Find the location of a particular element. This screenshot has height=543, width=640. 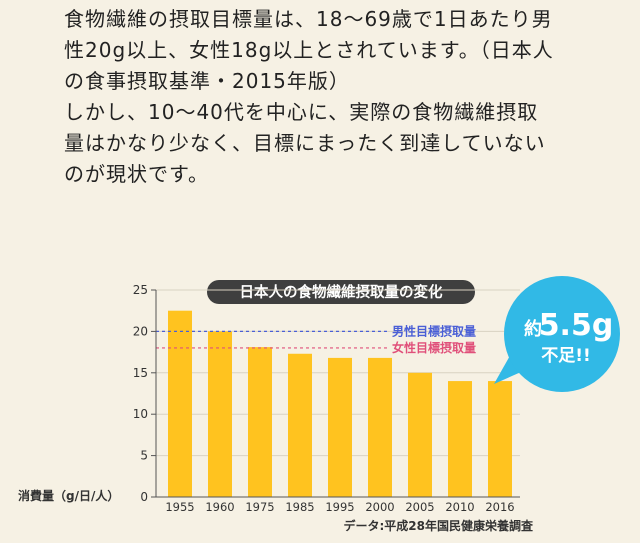

text-line: のが現状です。 is located at coordinates (136, 174).